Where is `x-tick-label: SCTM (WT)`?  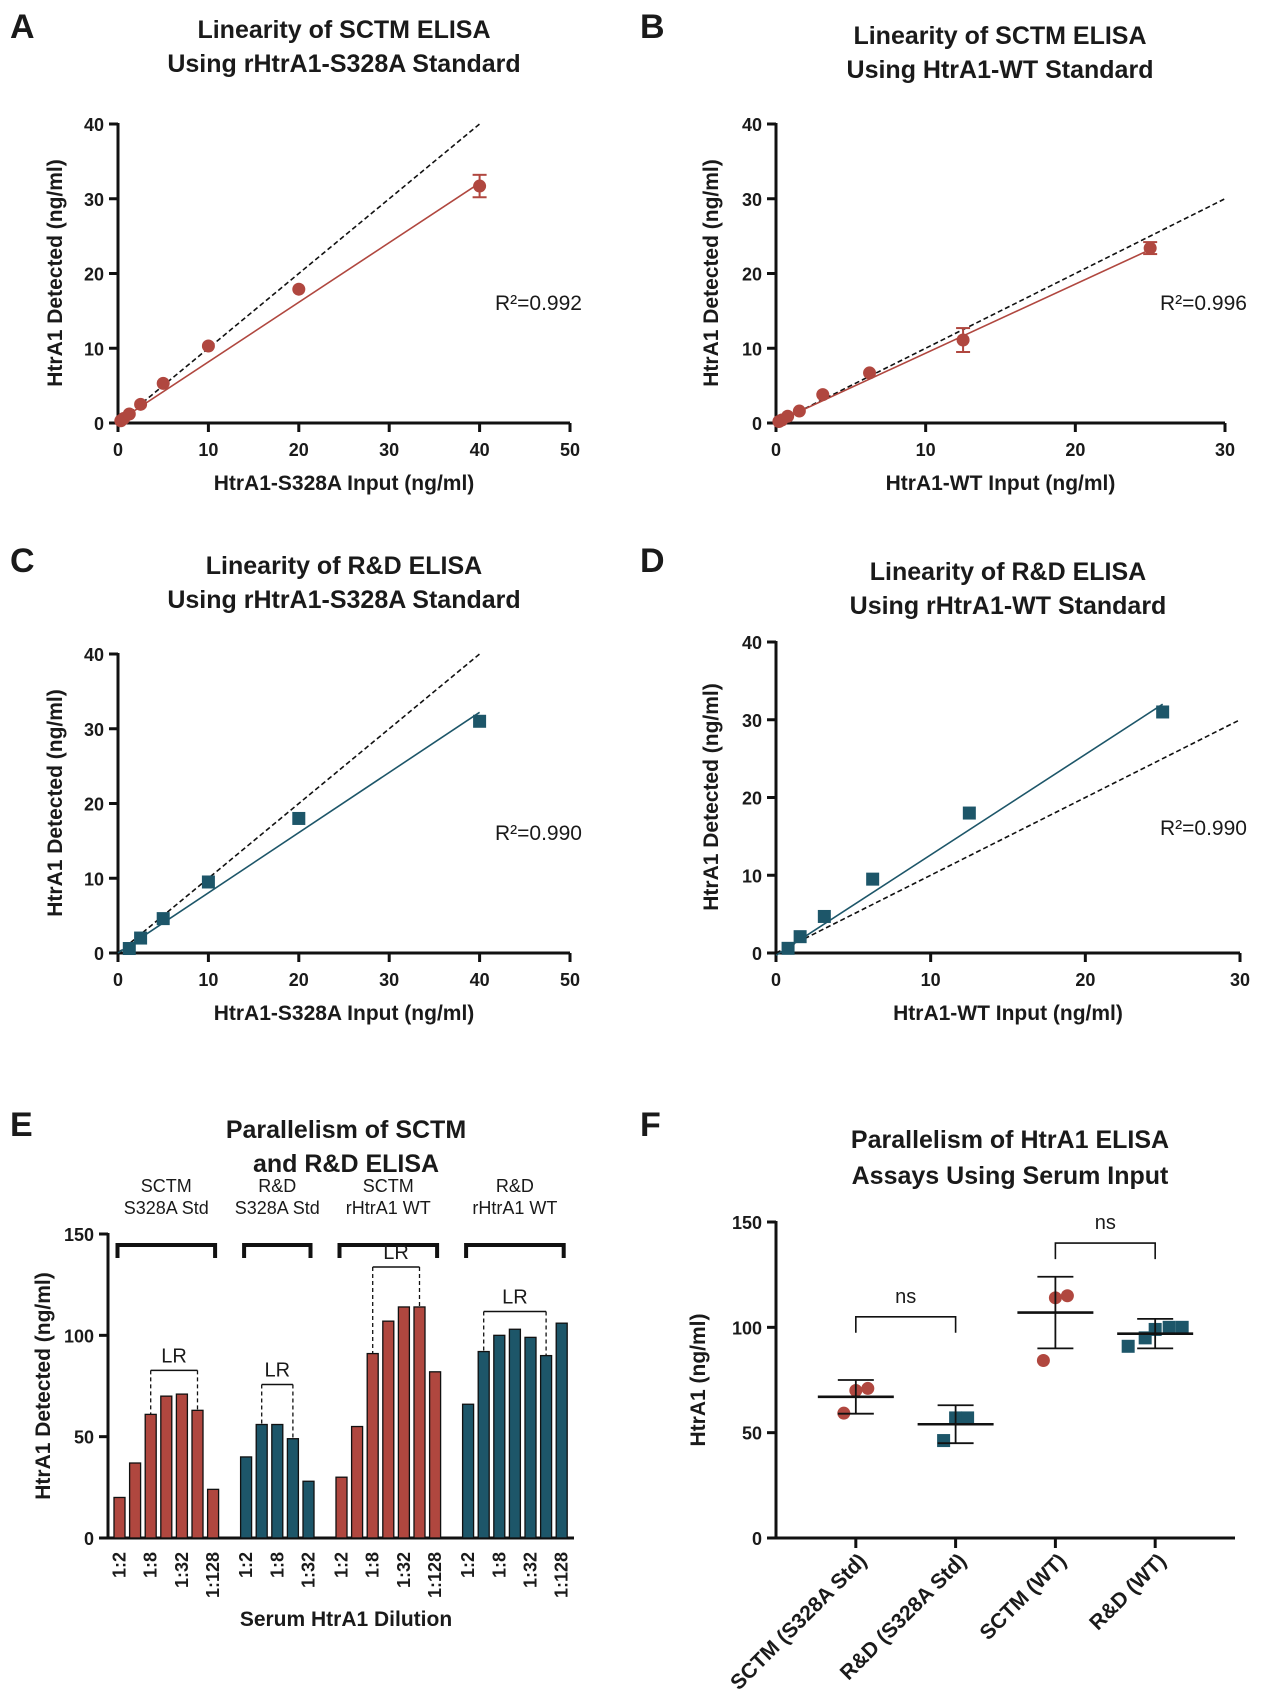 x-tick-label: SCTM (WT) is located at coordinates (1022, 1596).